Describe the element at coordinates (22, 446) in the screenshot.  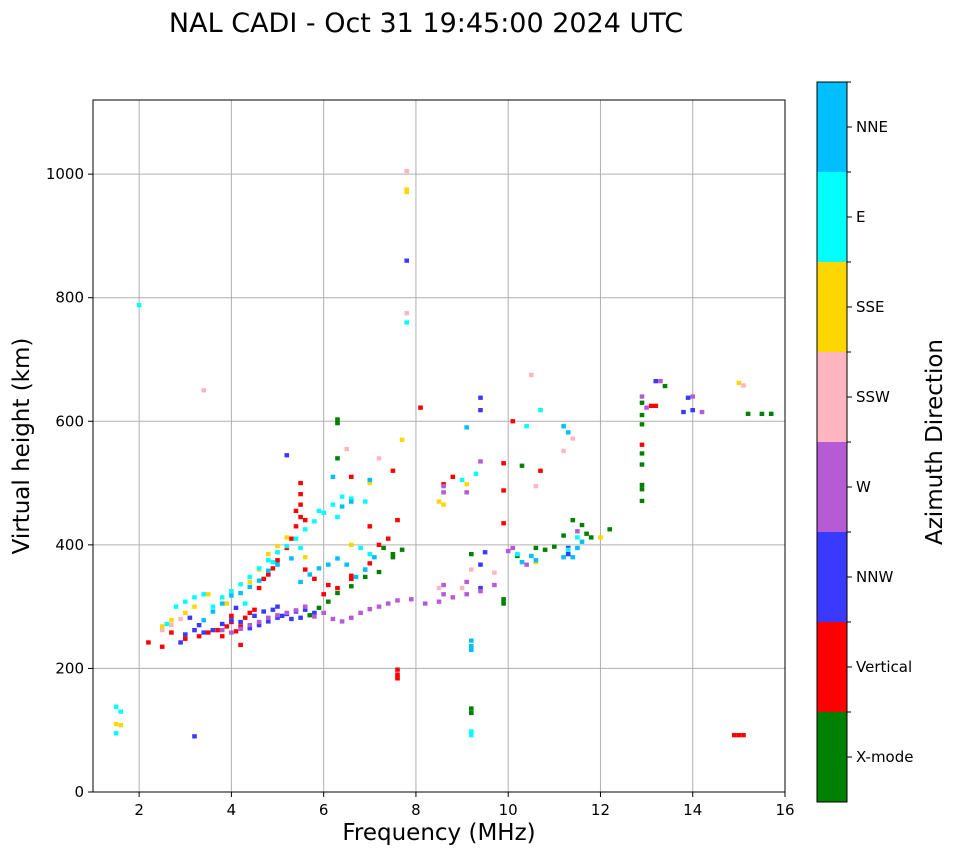
I see `y-axis-label: Virtual height (km)` at that location.